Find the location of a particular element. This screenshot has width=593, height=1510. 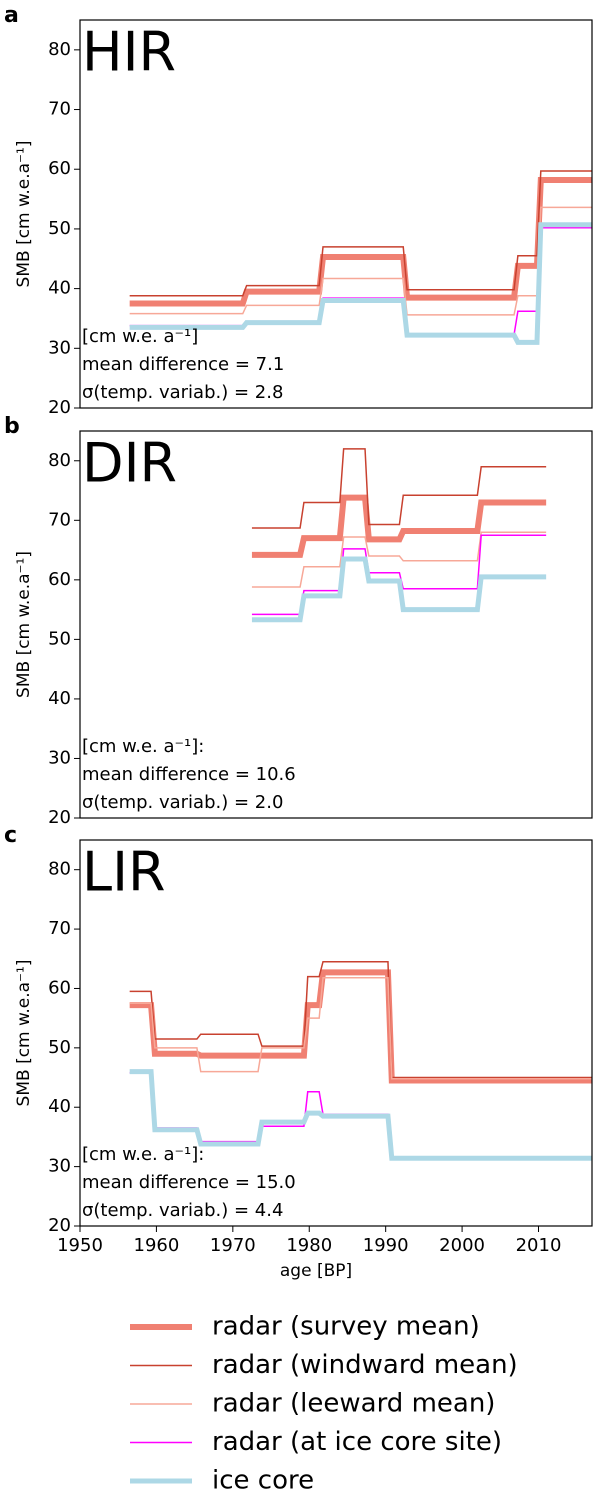

annotation: [cm w.e. a⁻¹] is located at coordinates (140, 336).